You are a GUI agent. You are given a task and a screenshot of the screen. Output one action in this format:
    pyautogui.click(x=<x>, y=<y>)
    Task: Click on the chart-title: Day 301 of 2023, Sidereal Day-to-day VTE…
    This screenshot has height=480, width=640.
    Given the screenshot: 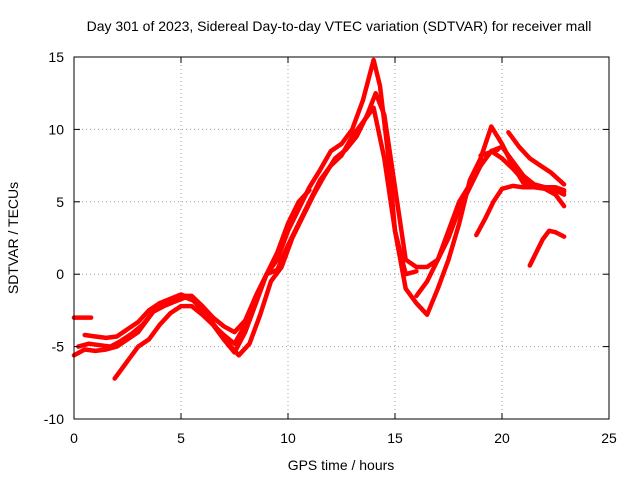 What is the action you would take?
    pyautogui.click(x=339, y=26)
    